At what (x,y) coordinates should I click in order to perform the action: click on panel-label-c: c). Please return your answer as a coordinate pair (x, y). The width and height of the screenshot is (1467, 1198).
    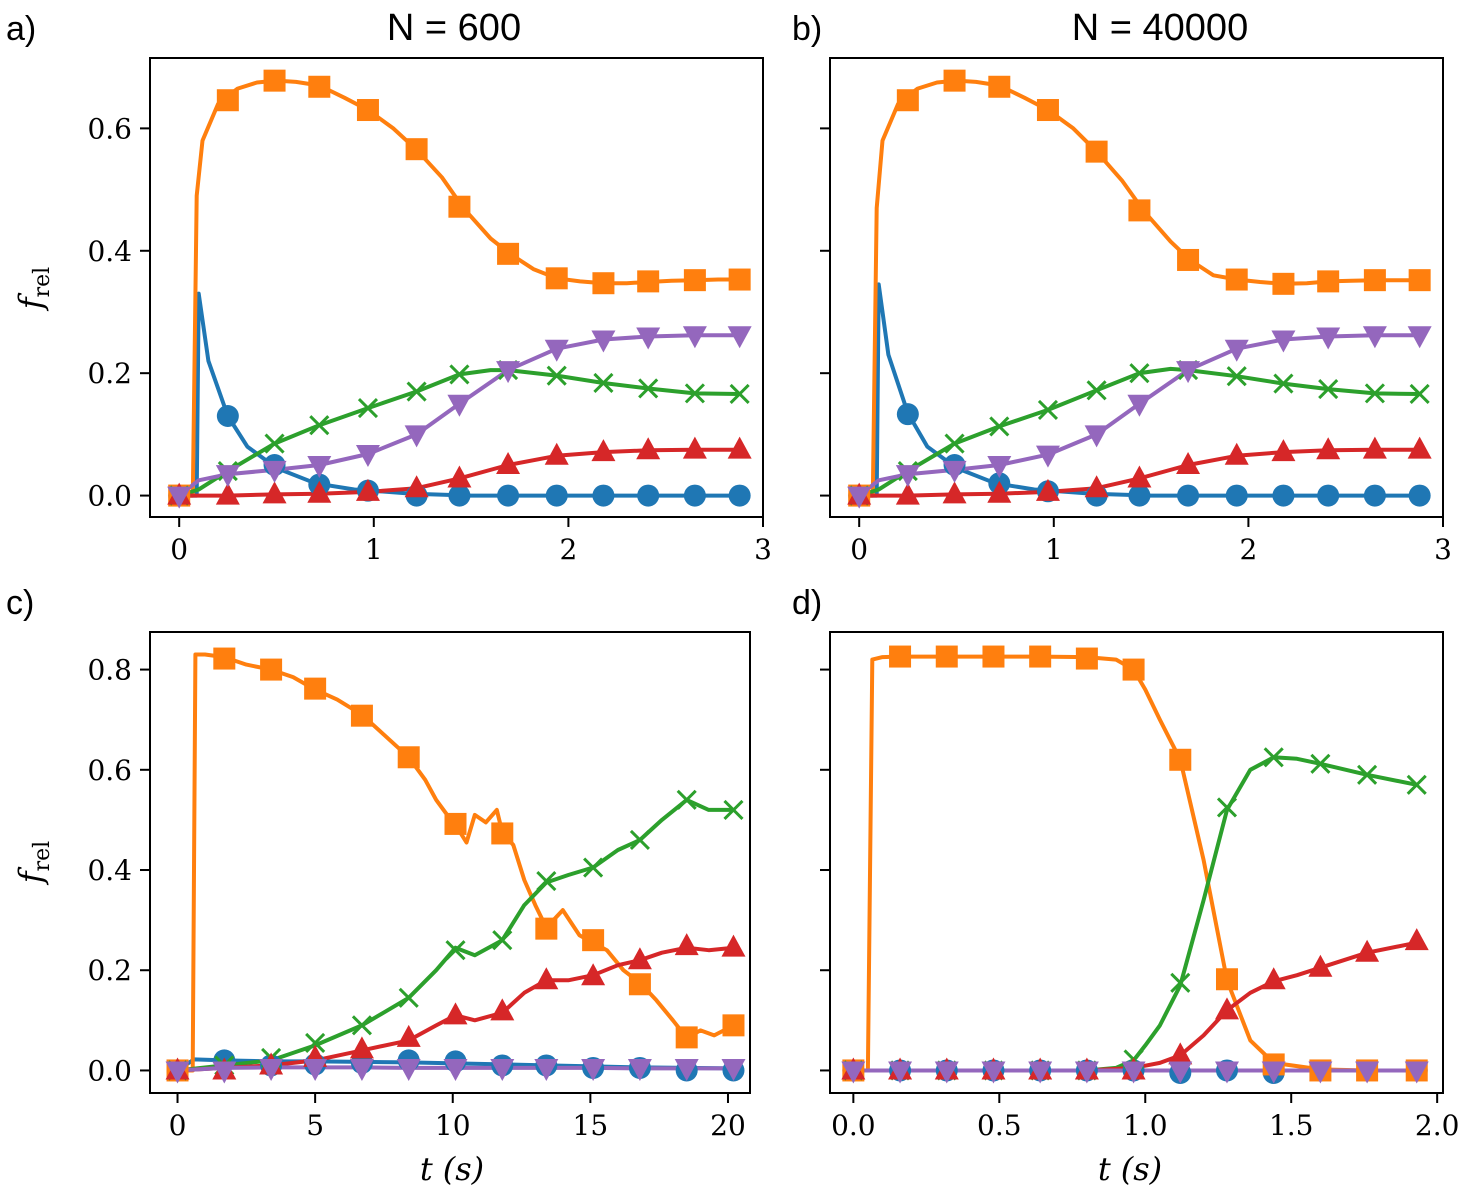
    Looking at the image, I should click on (20, 603).